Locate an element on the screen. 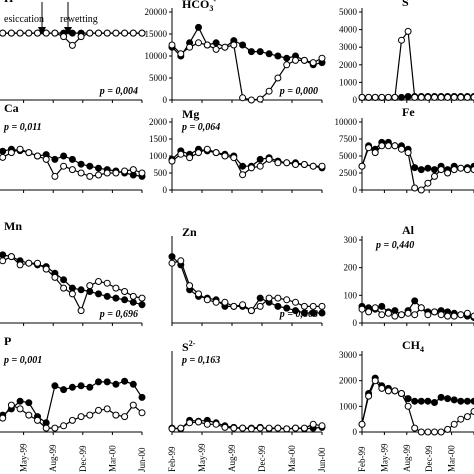 The width and height of the screenshot is (474, 474). y-tick-label: 3000 is located at coordinates (348, 355).